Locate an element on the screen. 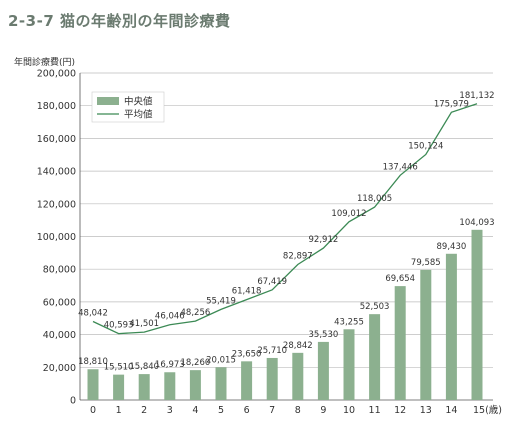  line-value-label: 175,979 is located at coordinates (451, 104).